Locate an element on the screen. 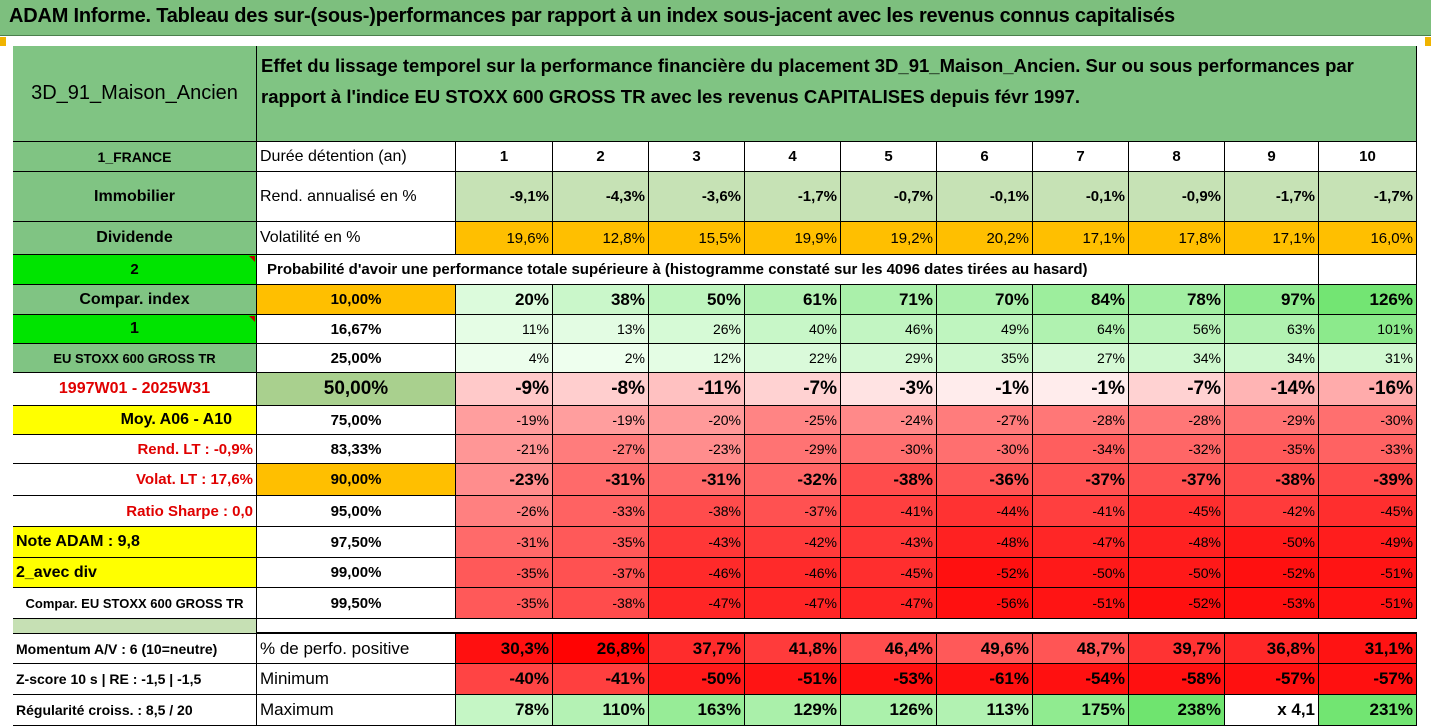 This screenshot has width=1431, height=726. bottom-value: 231% is located at coordinates (1368, 710).